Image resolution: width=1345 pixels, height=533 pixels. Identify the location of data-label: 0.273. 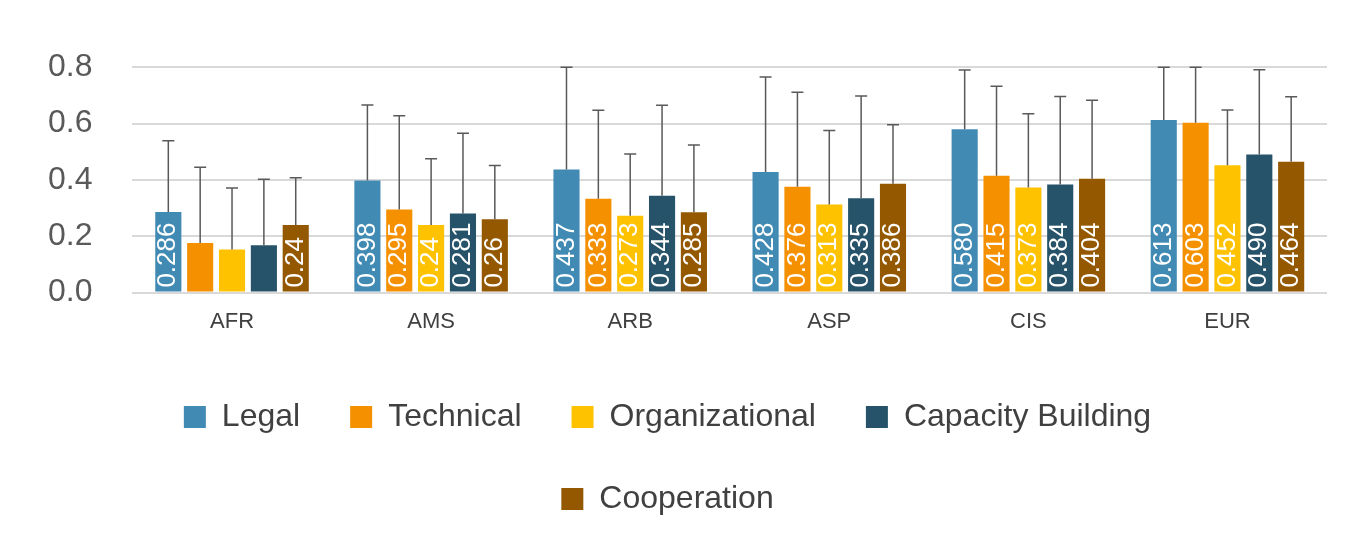
(628, 255).